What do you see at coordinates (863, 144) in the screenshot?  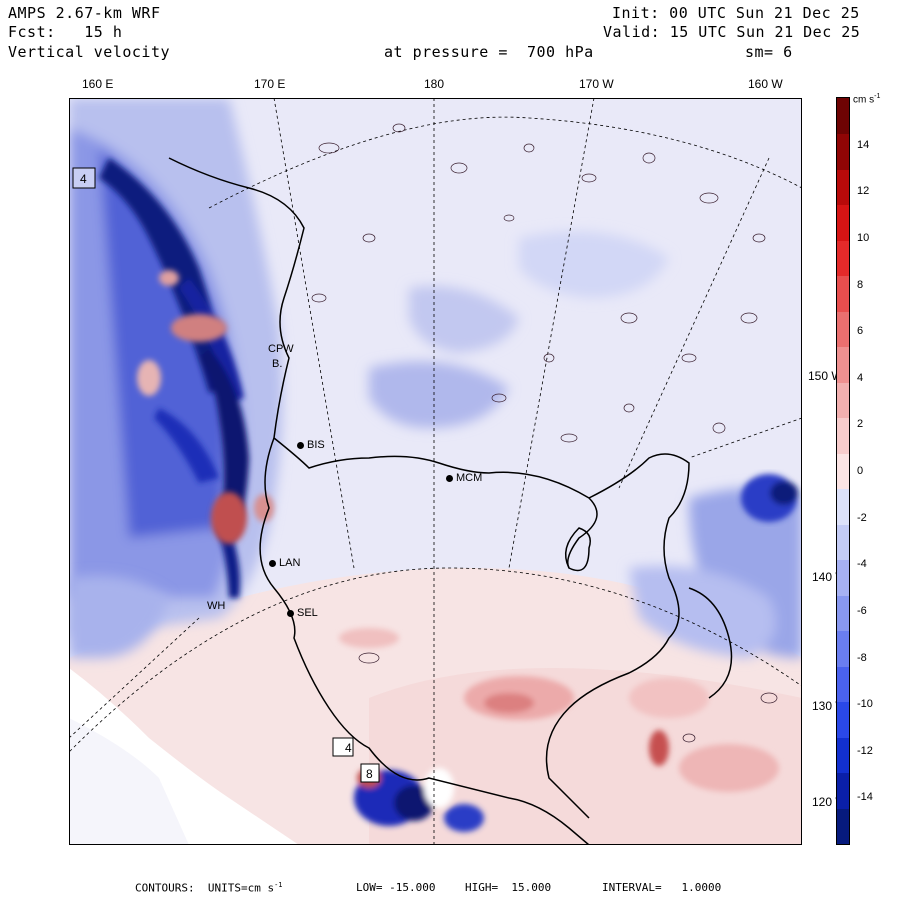 I see `colorbar-tick-label: 14` at bounding box center [863, 144].